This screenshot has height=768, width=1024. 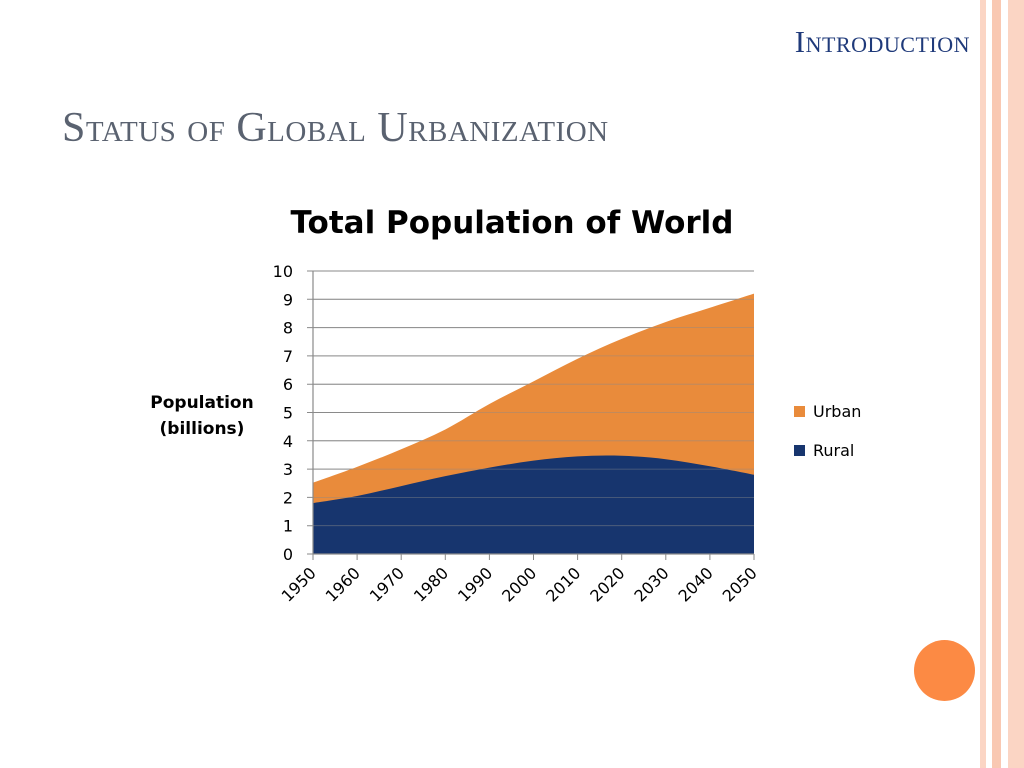 What do you see at coordinates (1016, 384) in the screenshot?
I see `frame-stripe-edge` at bounding box center [1016, 384].